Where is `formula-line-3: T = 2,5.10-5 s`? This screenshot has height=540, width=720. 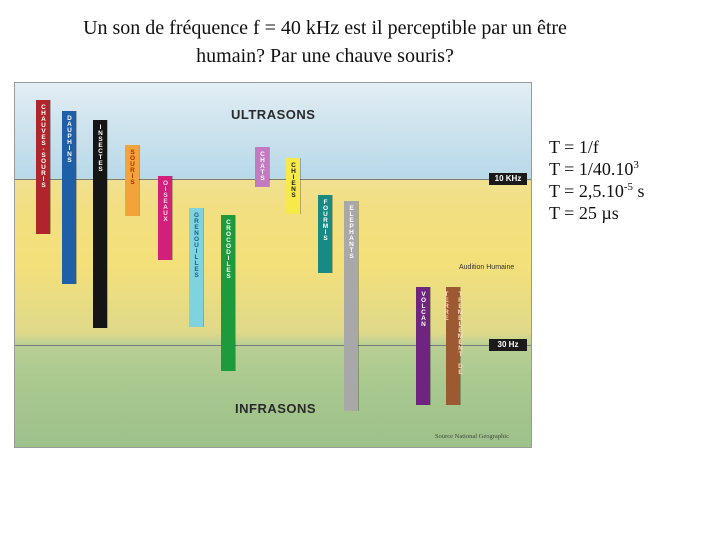
formula-line-3: T = 2,5.10-5 s is located at coordinates (597, 191).